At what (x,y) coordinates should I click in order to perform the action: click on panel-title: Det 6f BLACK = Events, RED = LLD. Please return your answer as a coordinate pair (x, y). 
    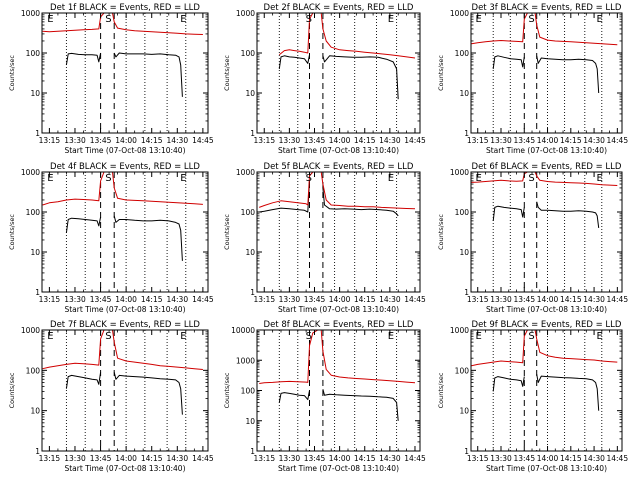
    Looking at the image, I should click on (547, 167).